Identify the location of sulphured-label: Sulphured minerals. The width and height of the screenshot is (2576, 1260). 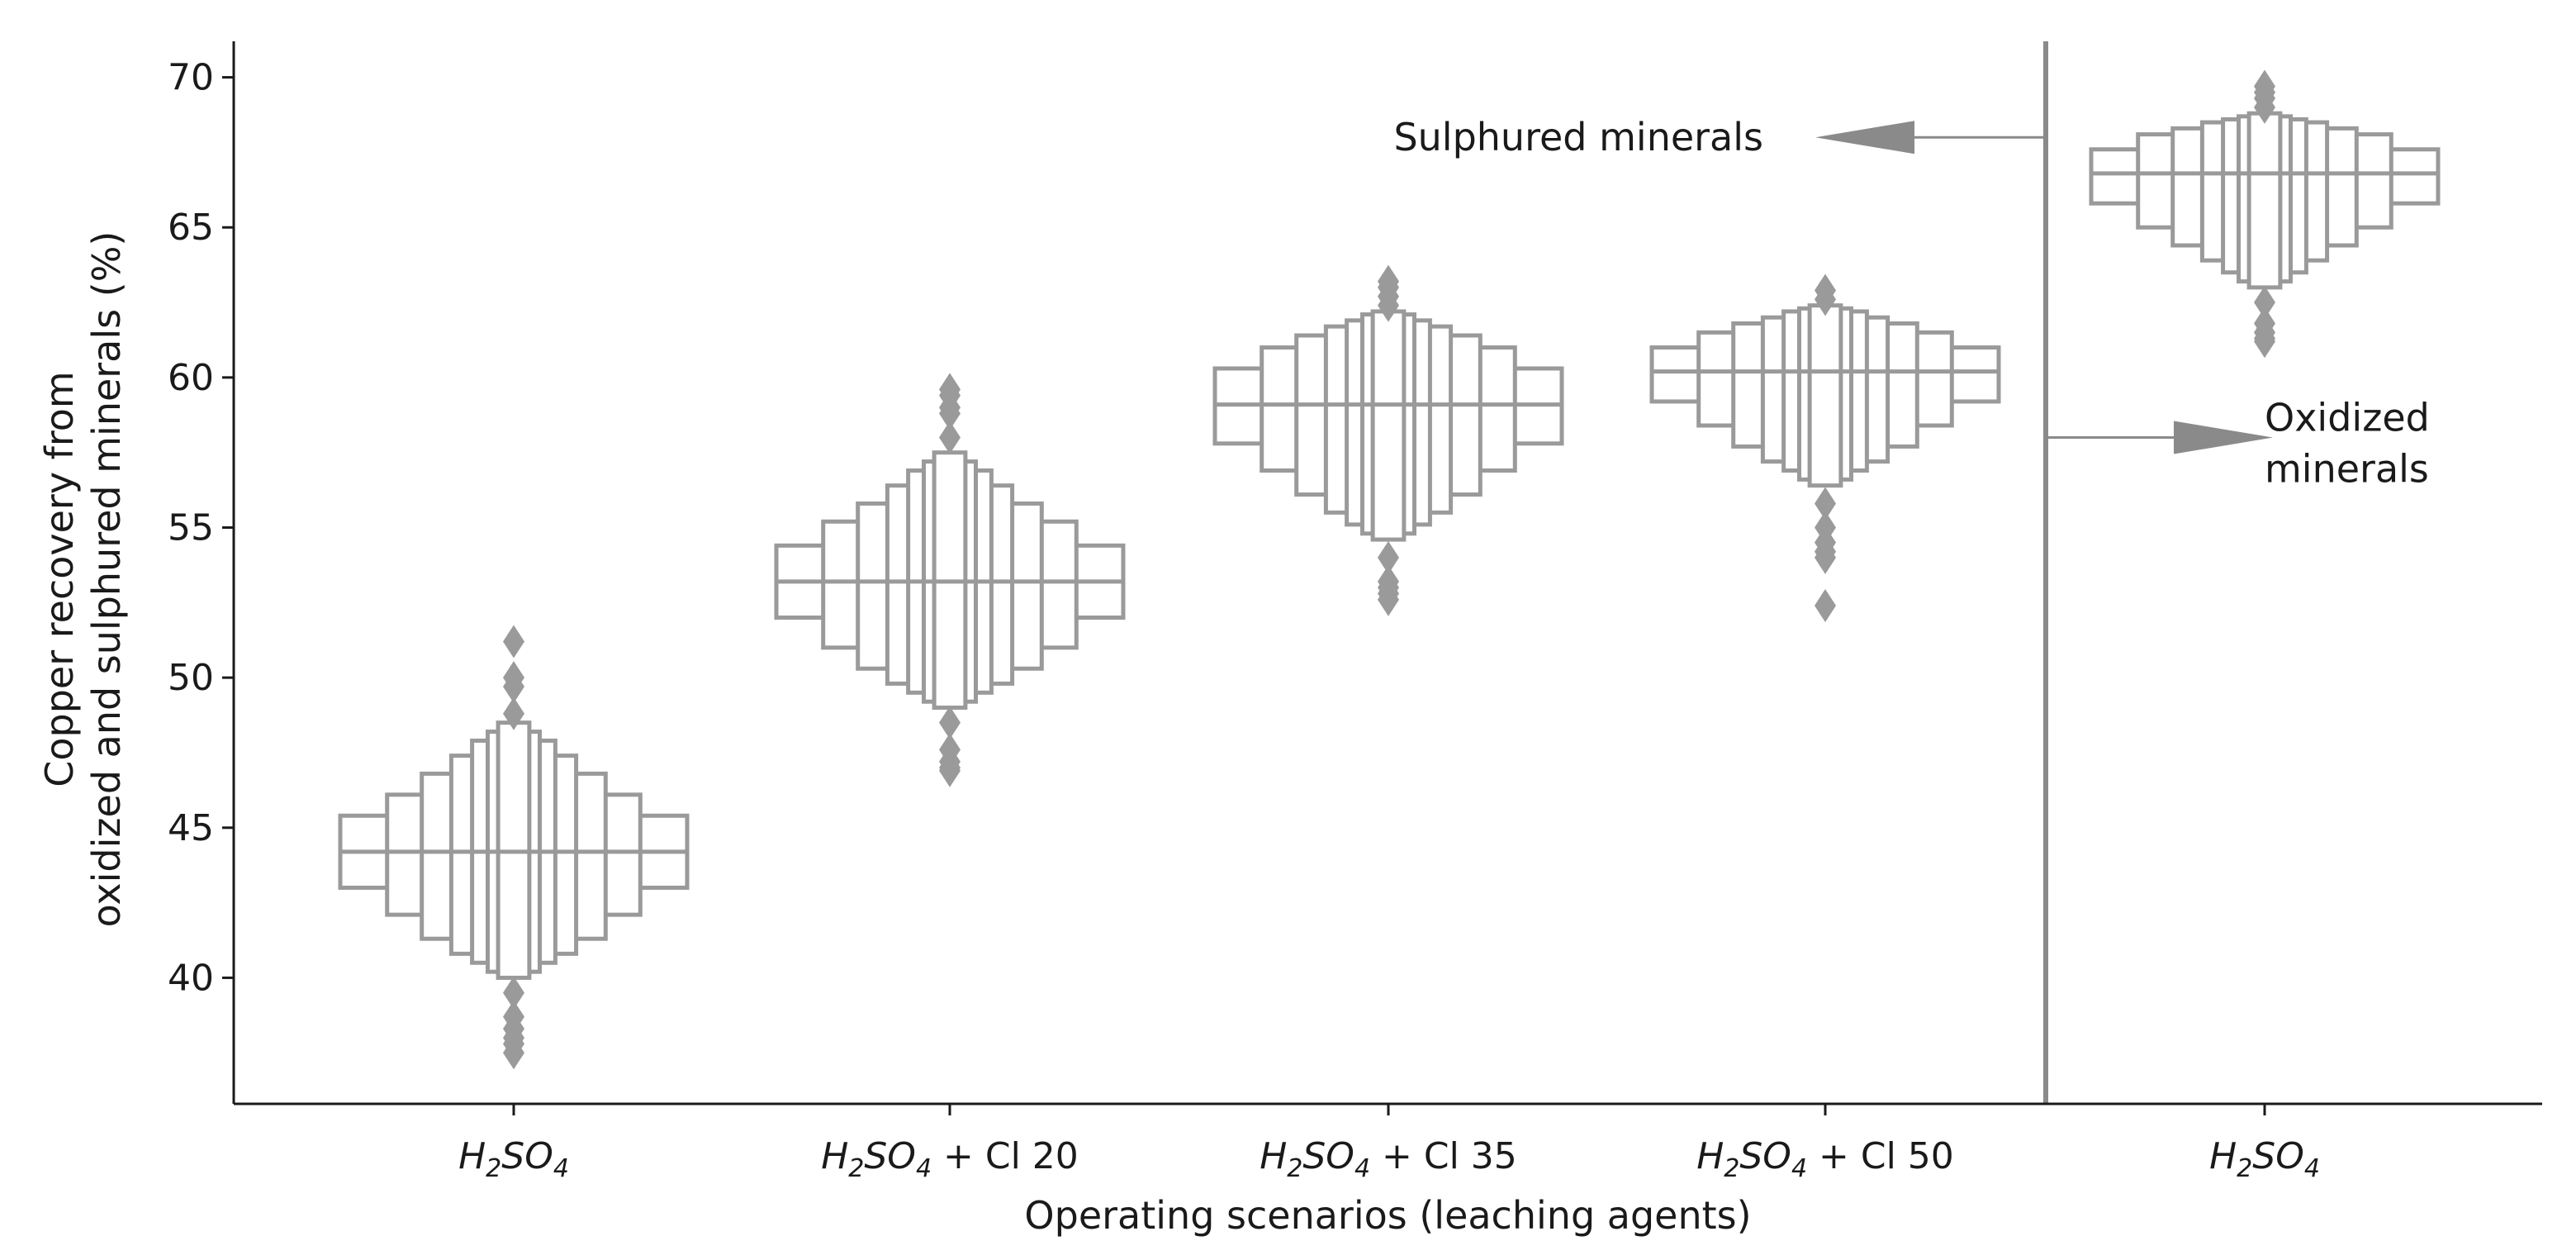
(1578, 137).